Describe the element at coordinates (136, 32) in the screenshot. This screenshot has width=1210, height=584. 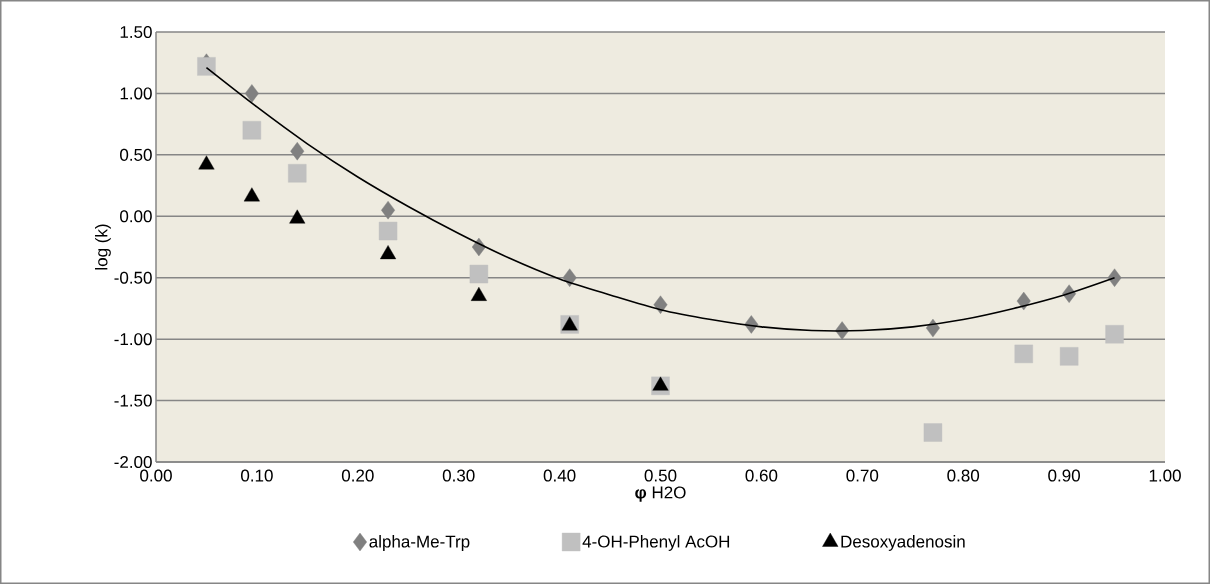
I see `y-tick-label: 1.50` at that location.